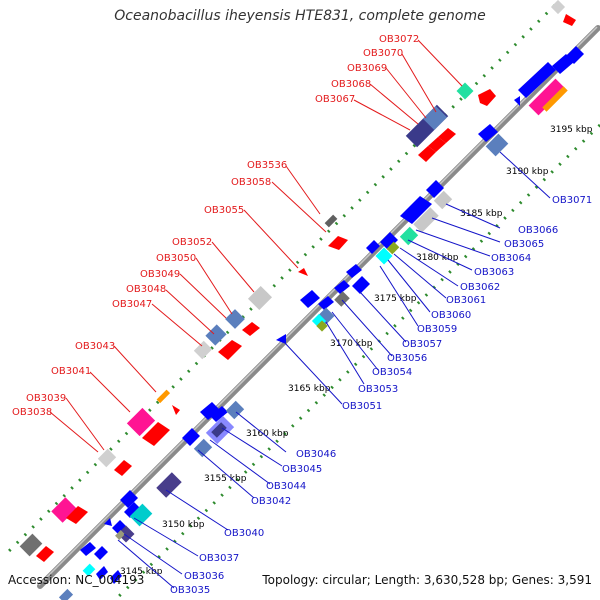 The width and height of the screenshot is (600, 600). Describe the element at coordinates (233, 322) in the screenshot. I see `gene-cluster-ob3047-ob3052` at that location.